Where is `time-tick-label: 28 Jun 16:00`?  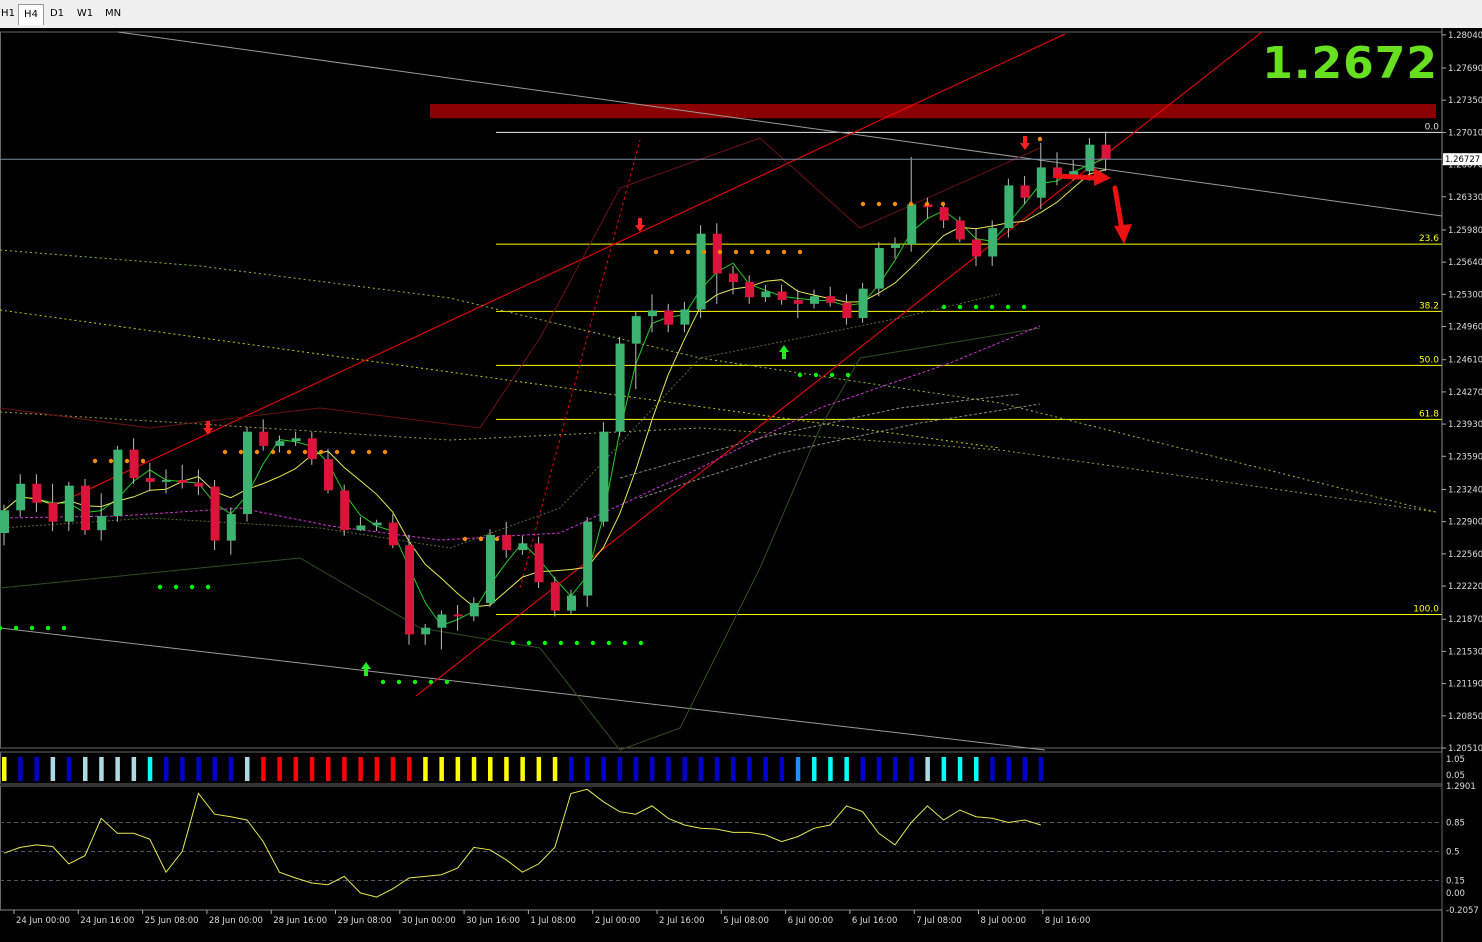
time-tick-label: 28 Jun 16:00 is located at coordinates (300, 921).